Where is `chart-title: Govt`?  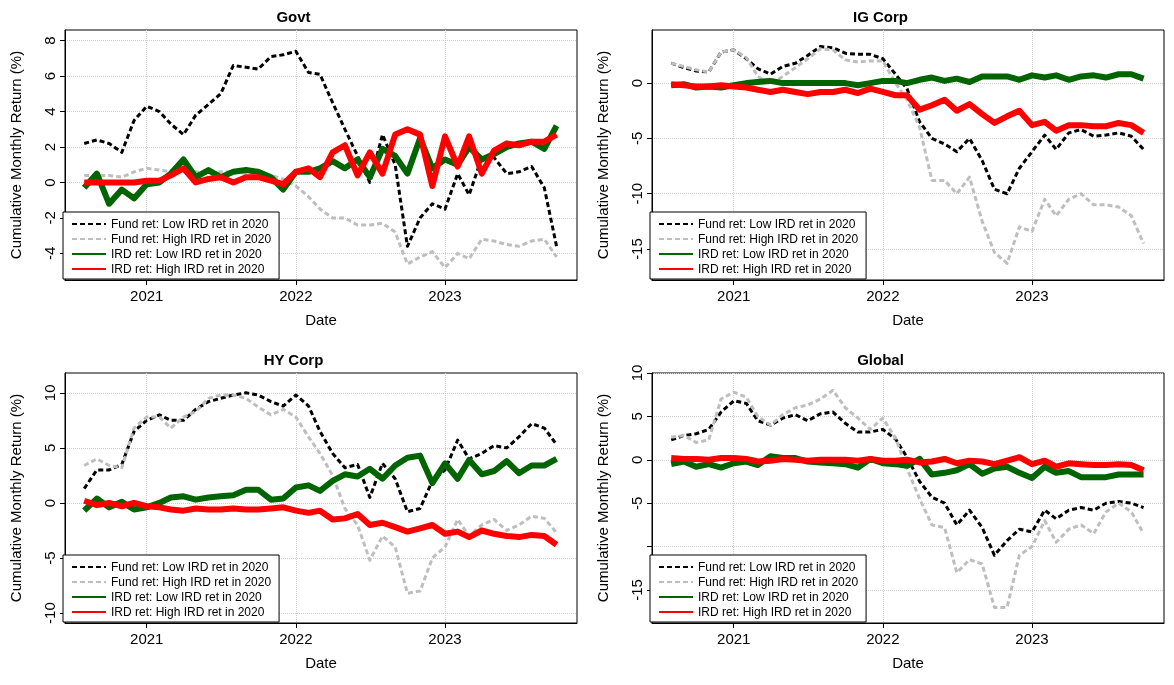
chart-title: Govt is located at coordinates (293, 16).